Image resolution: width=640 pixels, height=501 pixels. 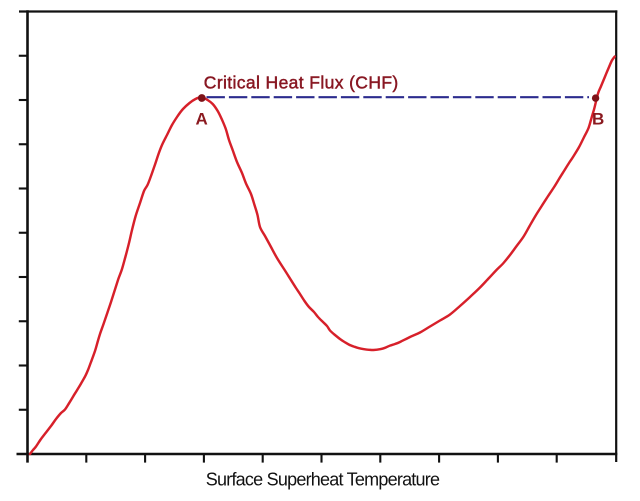 I want to click on svg-text: Surface Superheat Temperature, so click(x=323, y=479).